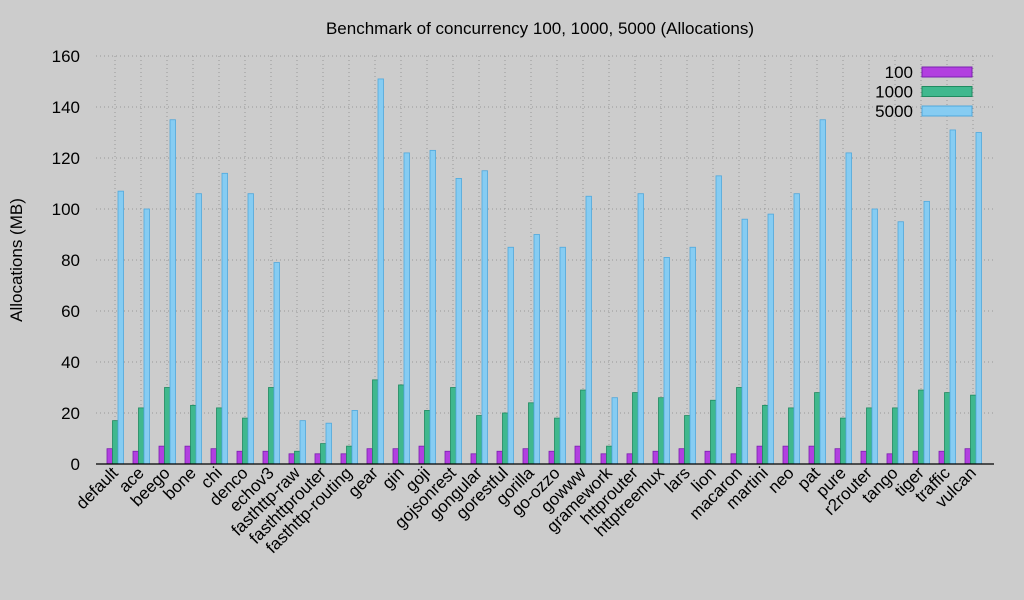  What do you see at coordinates (70, 413) in the screenshot?
I see `y-tick-label: 20` at bounding box center [70, 413].